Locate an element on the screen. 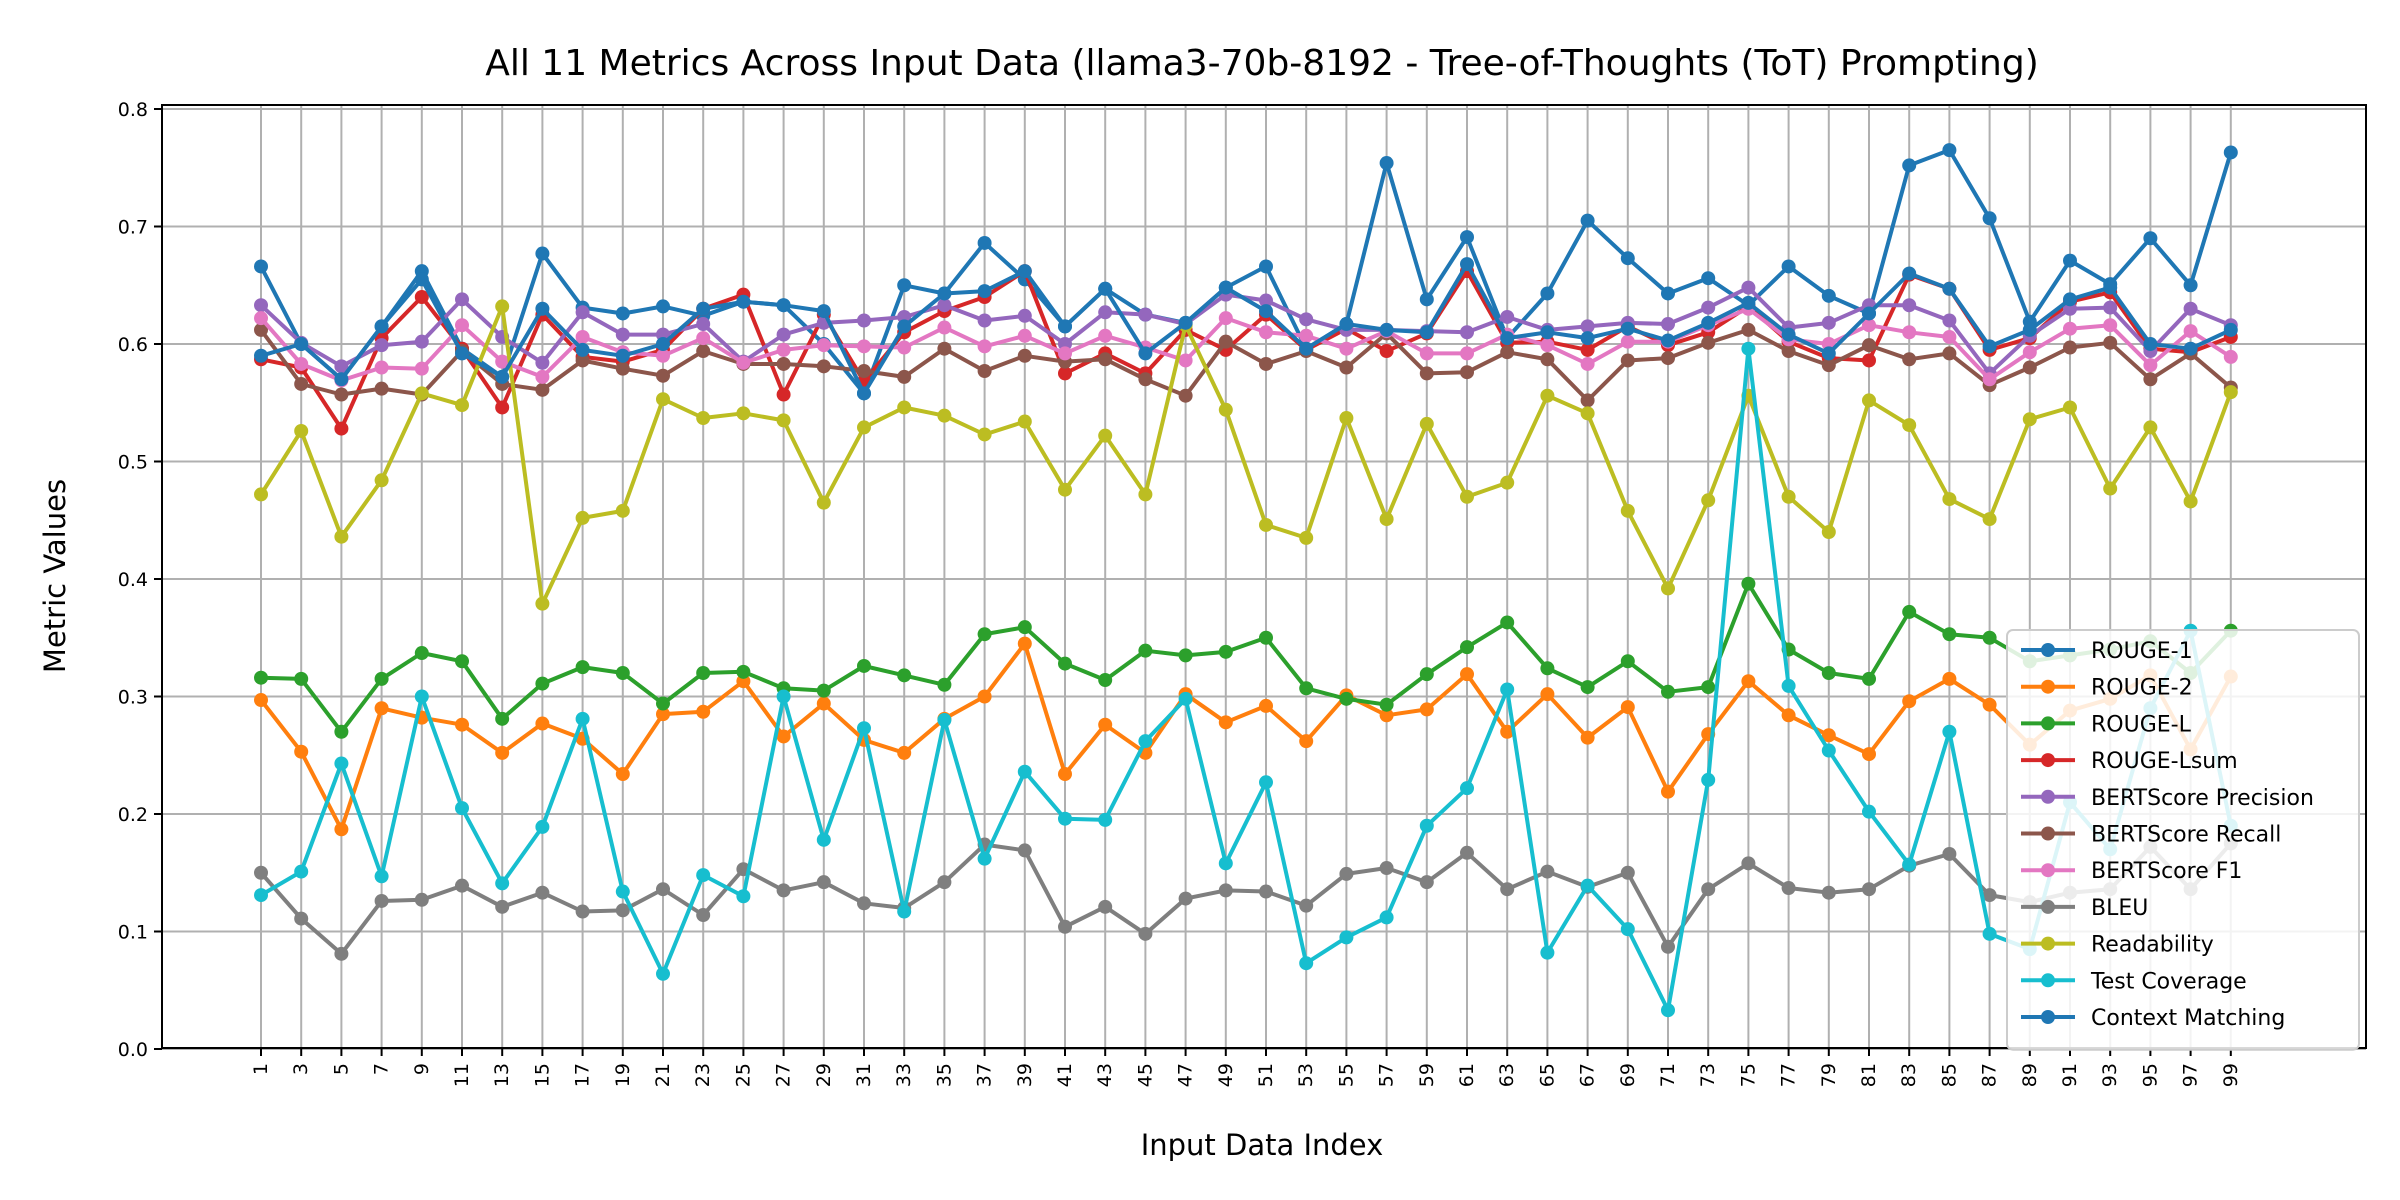  legend-label: ROUGE-L is located at coordinates (2141, 724).